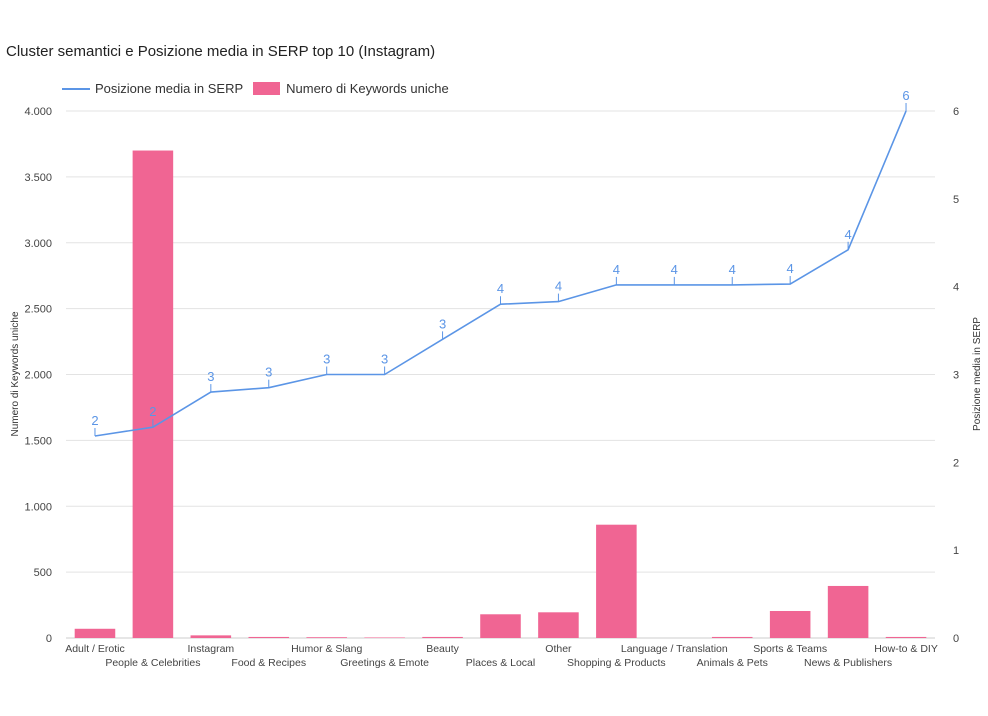 The width and height of the screenshot is (988, 716). What do you see at coordinates (956, 639) in the screenshot?
I see `y-tick-label-right: 0` at bounding box center [956, 639].